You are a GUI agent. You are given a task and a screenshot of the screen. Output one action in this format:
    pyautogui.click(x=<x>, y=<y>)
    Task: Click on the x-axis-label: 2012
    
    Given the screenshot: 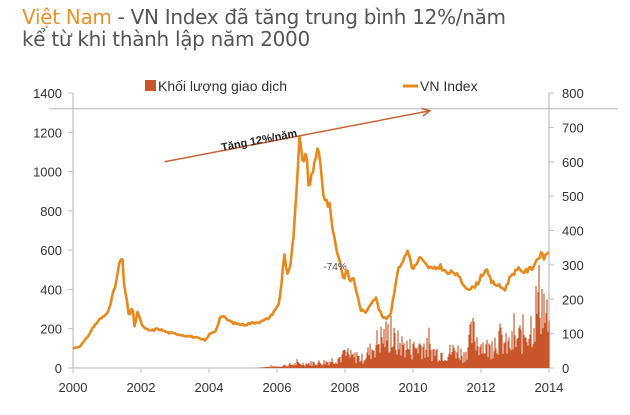 What is the action you would take?
    pyautogui.click(x=481, y=387)
    